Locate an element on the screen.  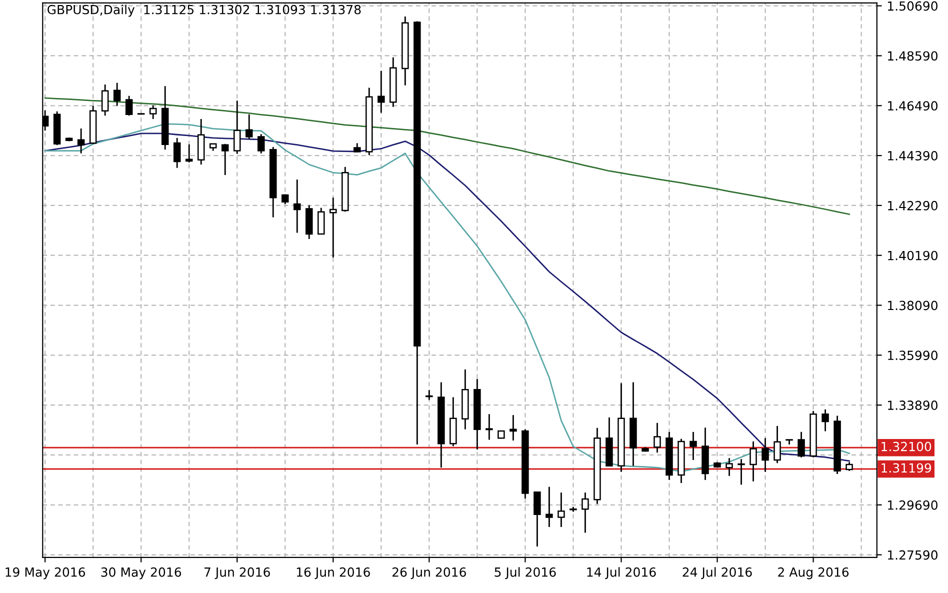
y-tick-label: 1.29690 is located at coordinates (913, 505).